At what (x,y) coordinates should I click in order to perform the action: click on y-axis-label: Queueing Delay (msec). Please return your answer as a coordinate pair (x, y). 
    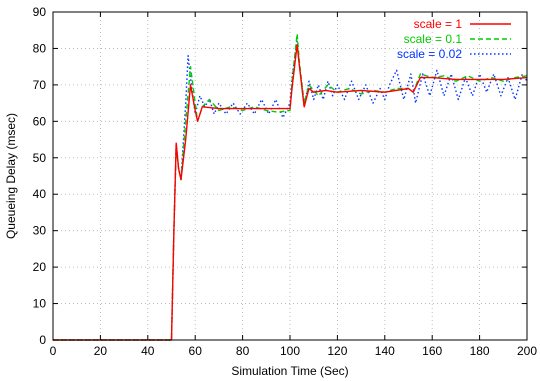
    Looking at the image, I should click on (11, 176).